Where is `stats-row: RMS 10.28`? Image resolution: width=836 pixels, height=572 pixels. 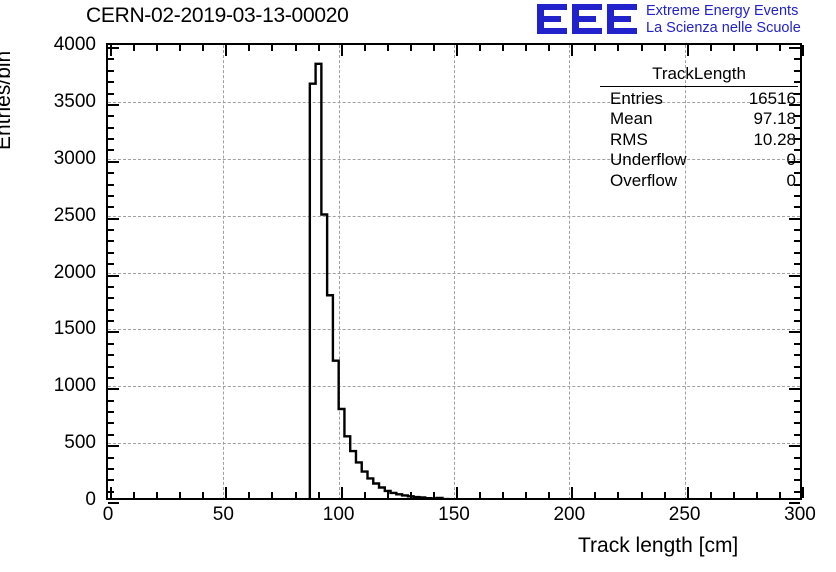
stats-row: RMS 10.28 is located at coordinates (699, 140).